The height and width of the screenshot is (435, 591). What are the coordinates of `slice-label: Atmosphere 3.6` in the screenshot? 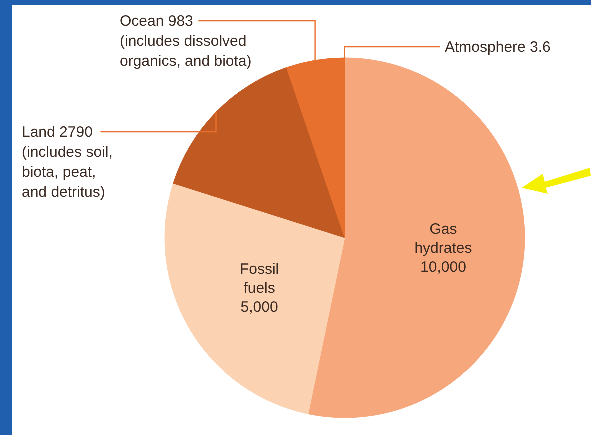 It's located at (498, 47).